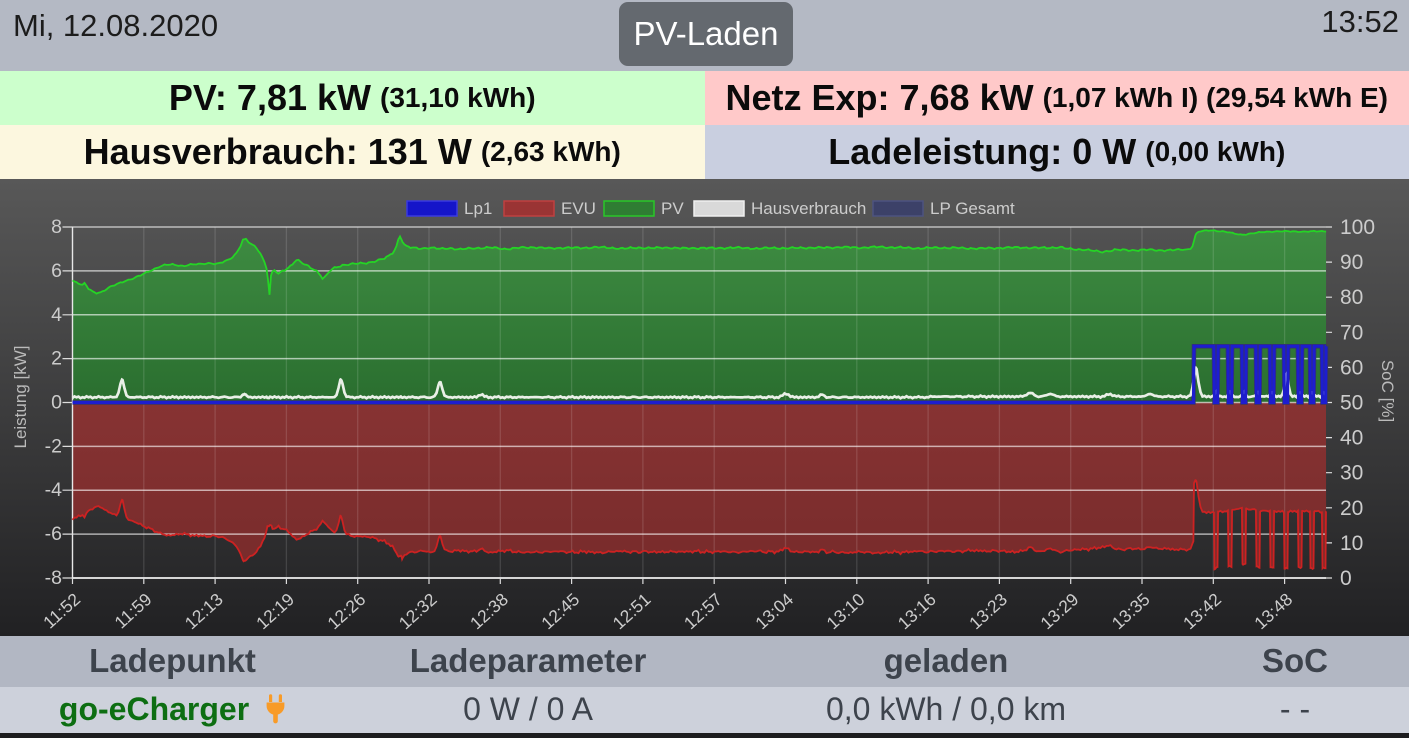 The height and width of the screenshot is (738, 1409). I want to click on svg-text: Hausverbrauch, so click(808, 208).